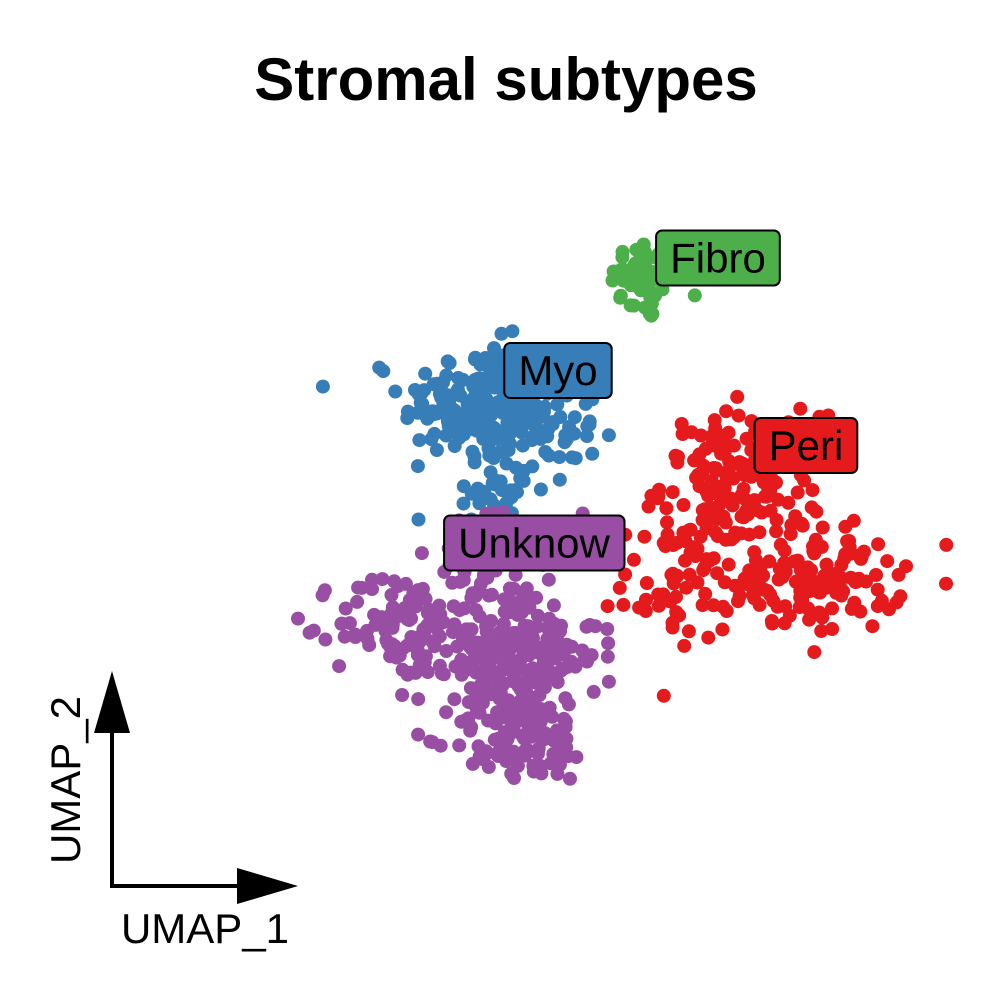 This screenshot has width=1000, height=1000. I want to click on cluster-label-text: Fibro, so click(718, 258).